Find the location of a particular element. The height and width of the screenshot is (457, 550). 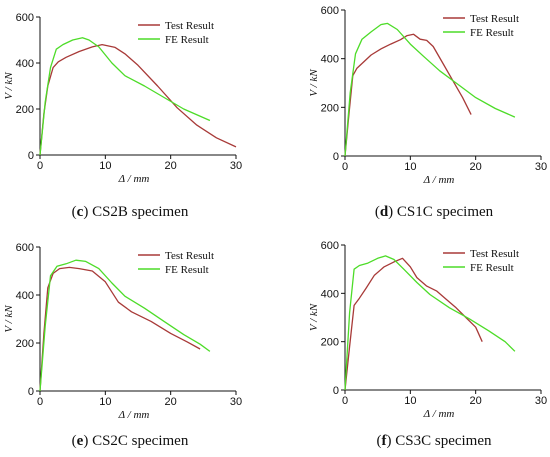

caption-letter: e is located at coordinates (80, 441).